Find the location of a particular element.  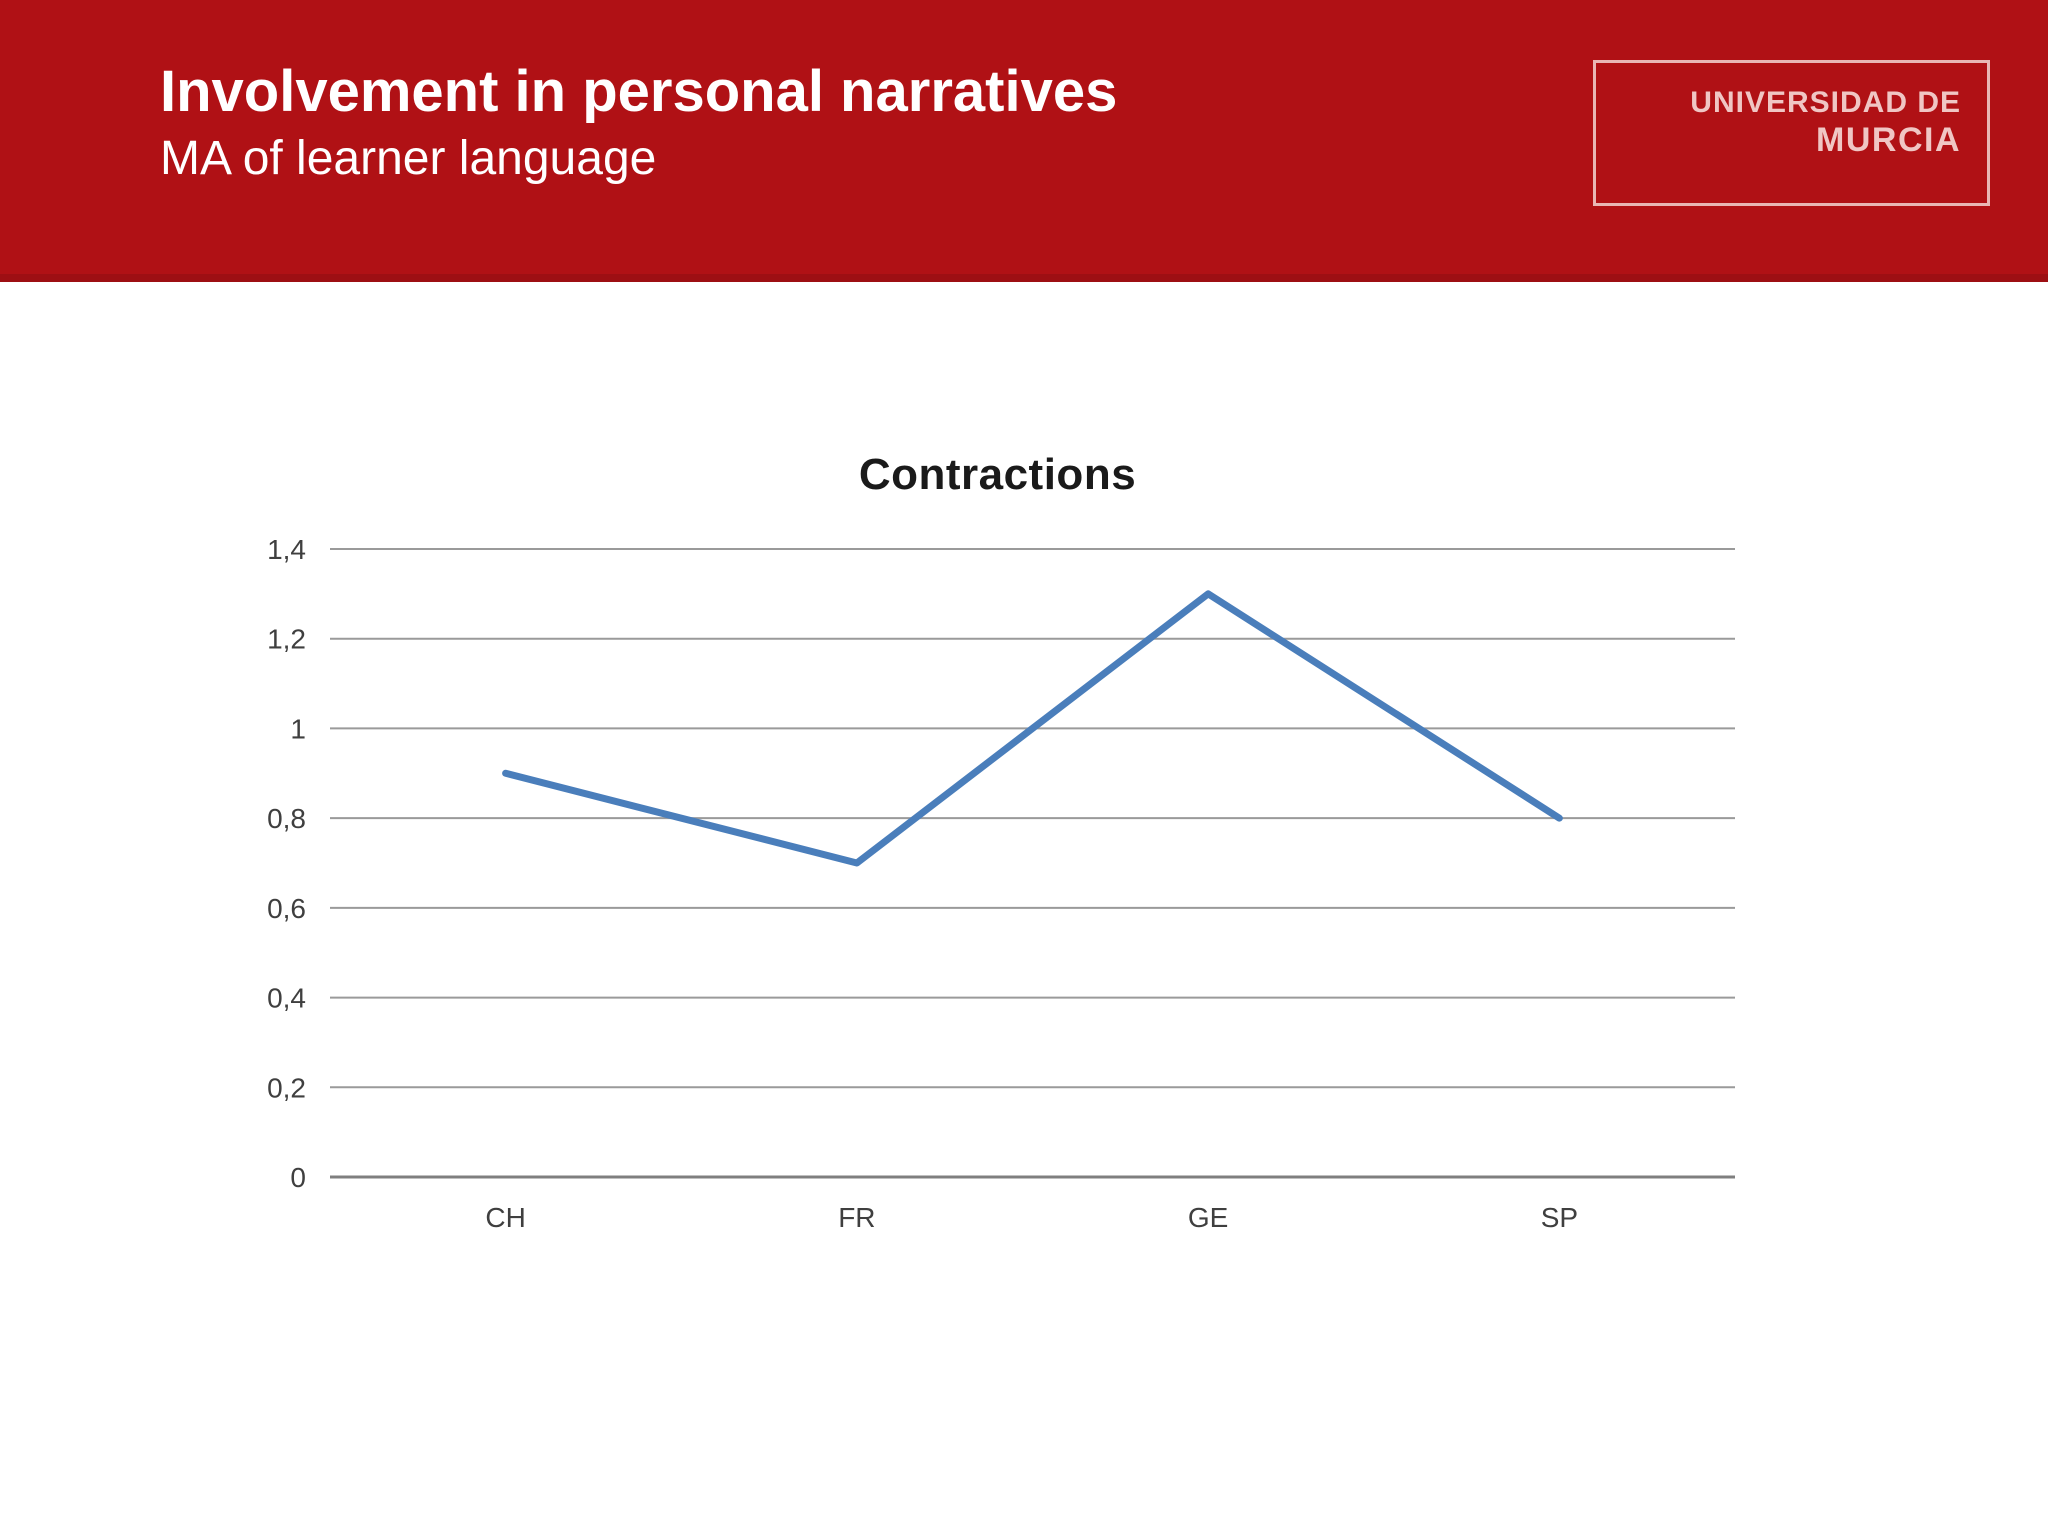

x-tick-label: FR is located at coordinates (856, 1217).